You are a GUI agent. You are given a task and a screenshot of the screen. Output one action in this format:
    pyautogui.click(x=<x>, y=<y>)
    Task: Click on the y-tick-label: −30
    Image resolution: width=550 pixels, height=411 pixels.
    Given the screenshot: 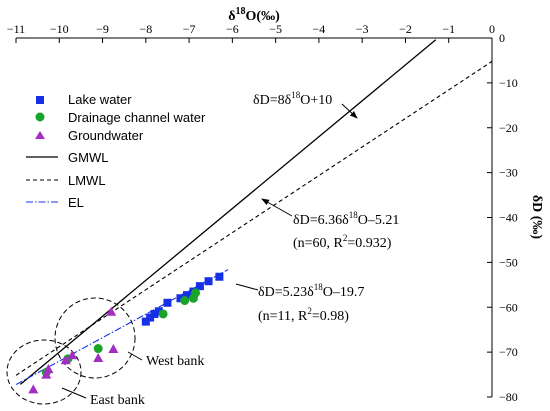 What is the action you would take?
    pyautogui.click(x=508, y=173)
    